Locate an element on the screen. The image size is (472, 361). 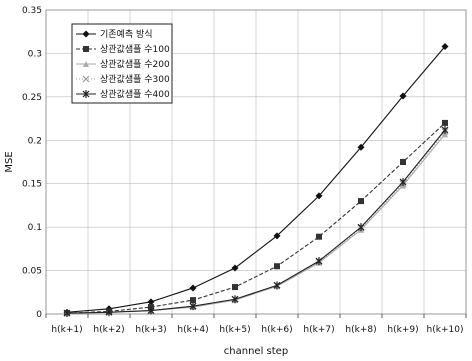
y-tick-label: 0.05 is located at coordinates (32, 272).